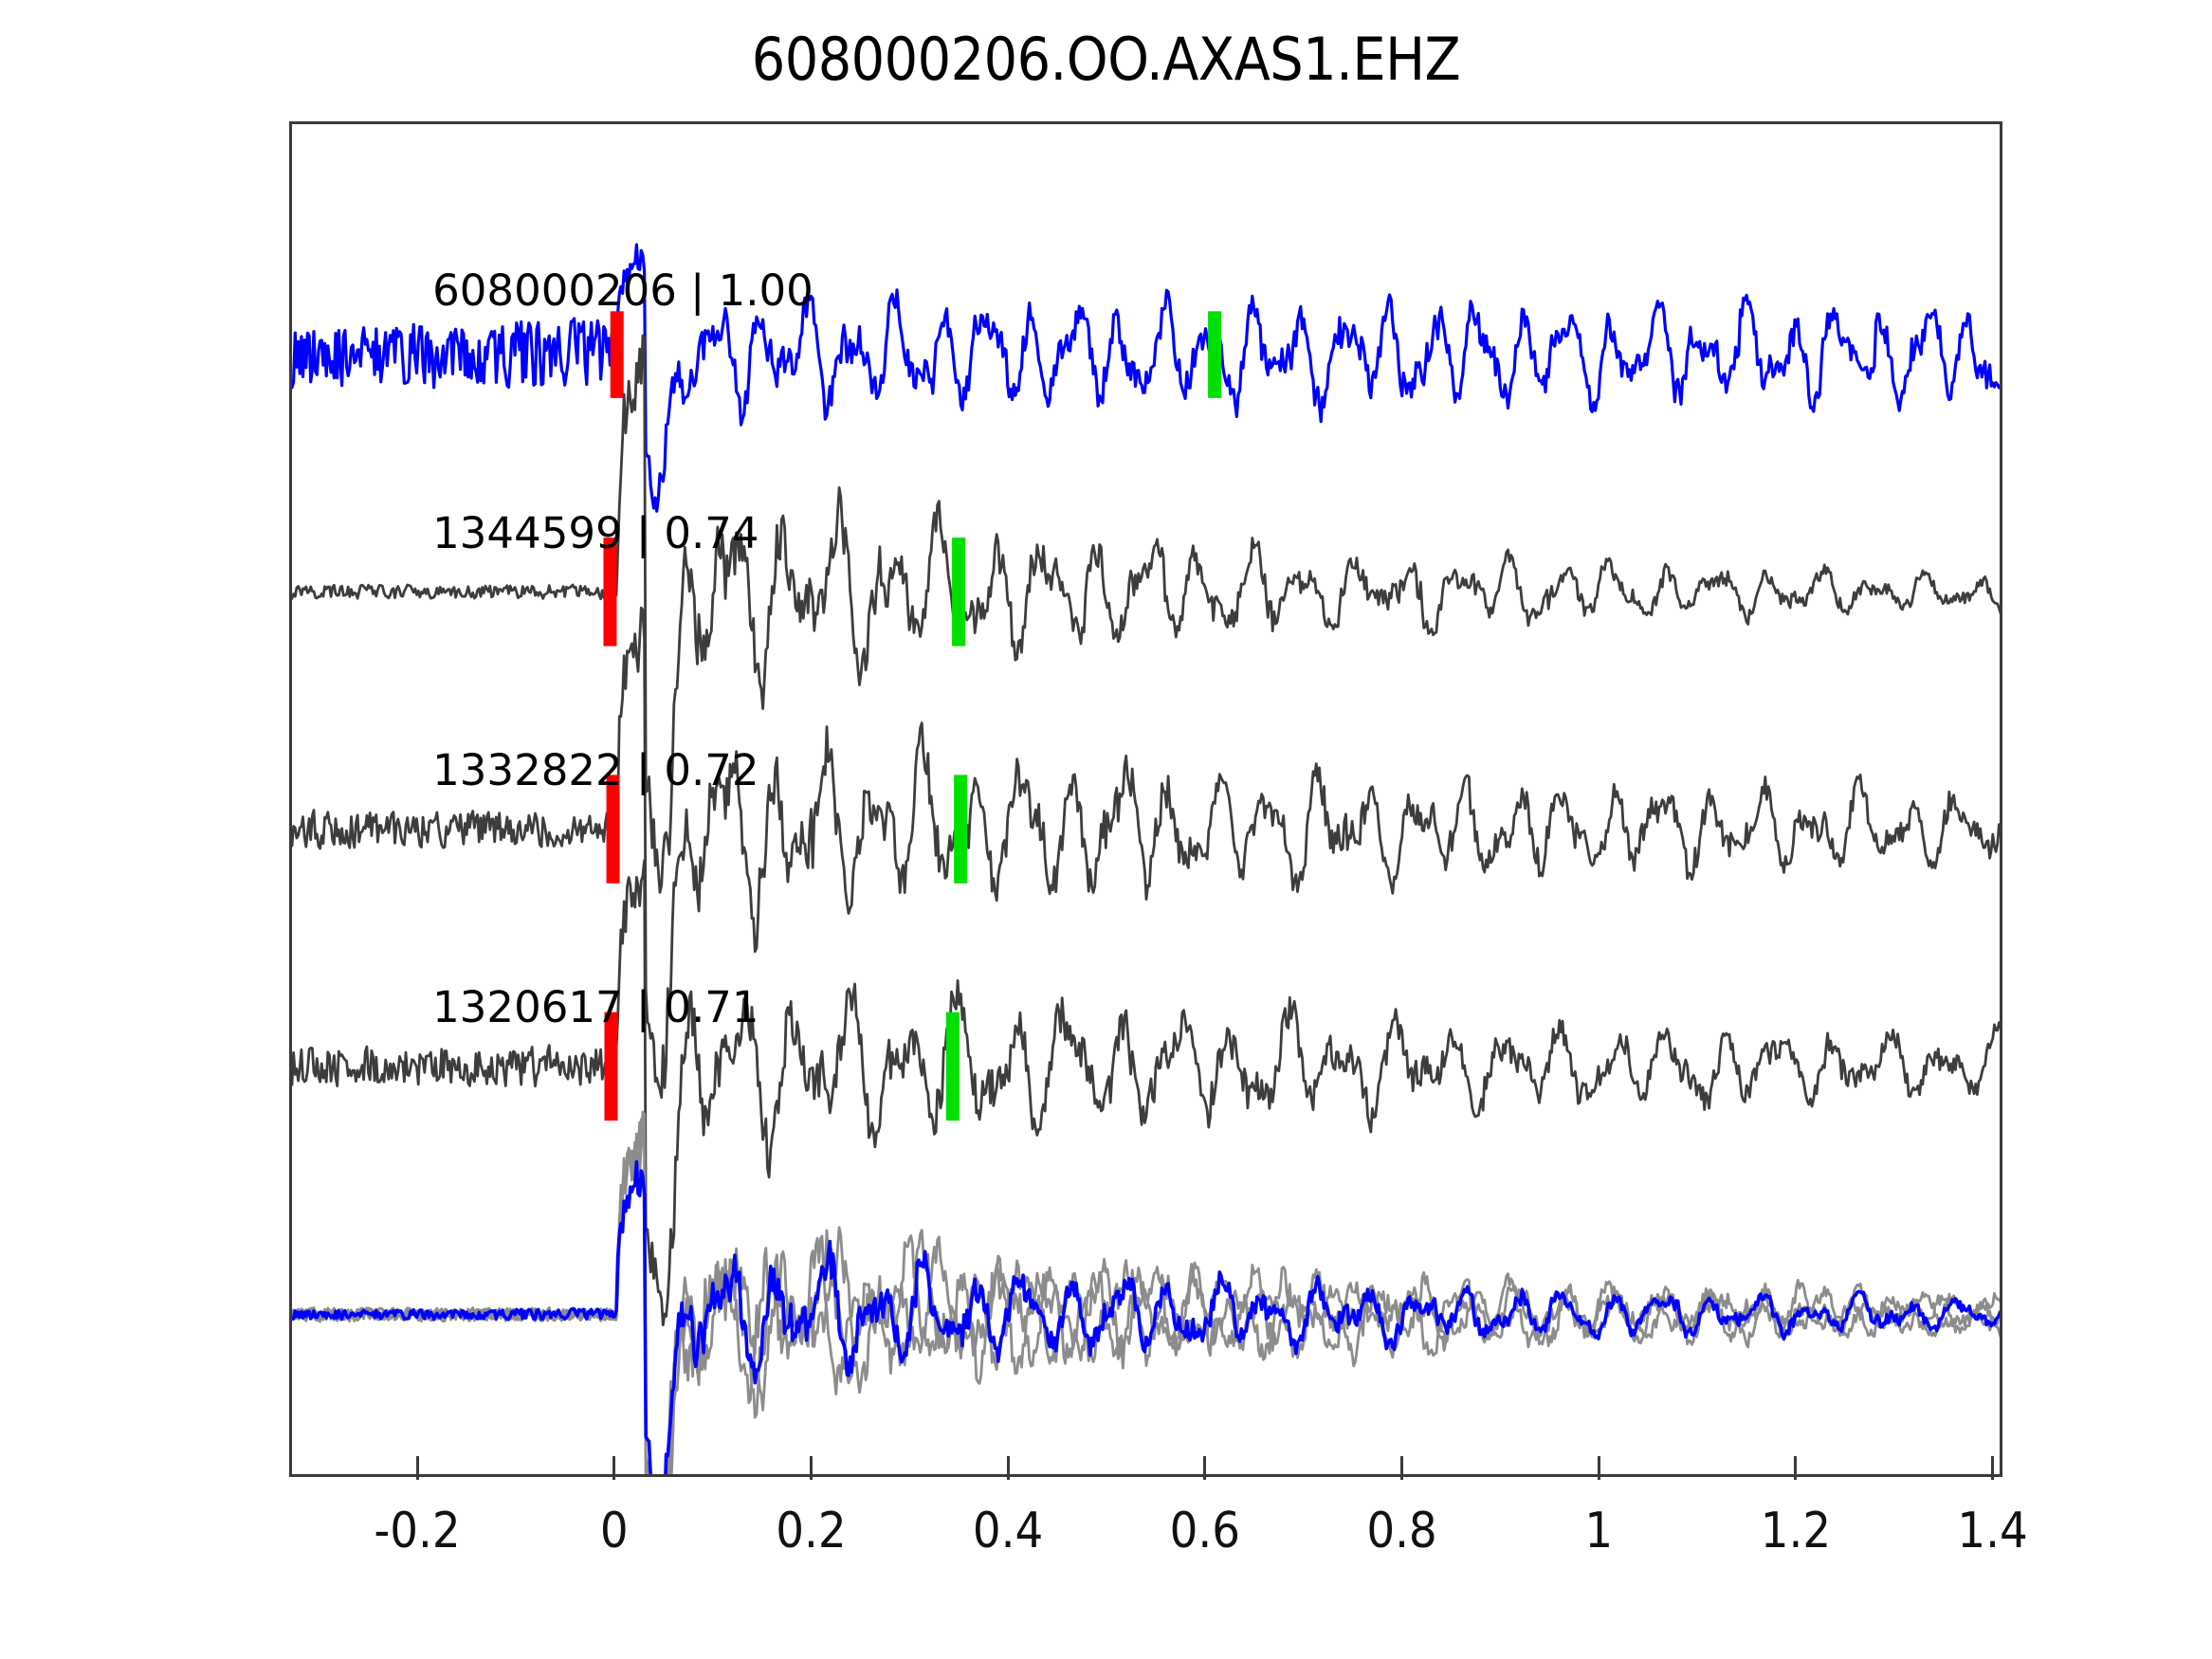  Describe the element at coordinates (811, 1531) in the screenshot. I see `x-tick-label: 0.2` at that location.